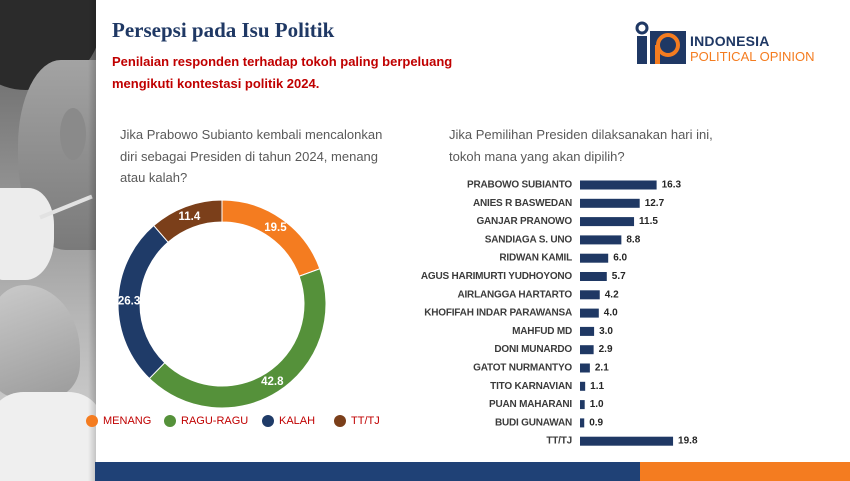  Describe the element at coordinates (73, 134) in the screenshot. I see `photo-ear` at that location.